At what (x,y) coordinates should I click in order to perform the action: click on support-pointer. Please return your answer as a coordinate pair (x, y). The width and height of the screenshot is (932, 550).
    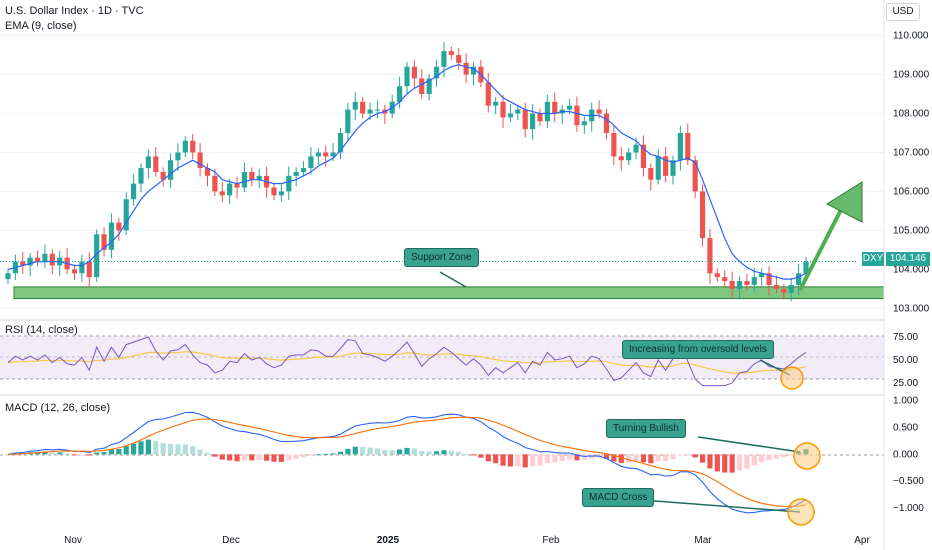
    Looking at the image, I should click on (453, 279).